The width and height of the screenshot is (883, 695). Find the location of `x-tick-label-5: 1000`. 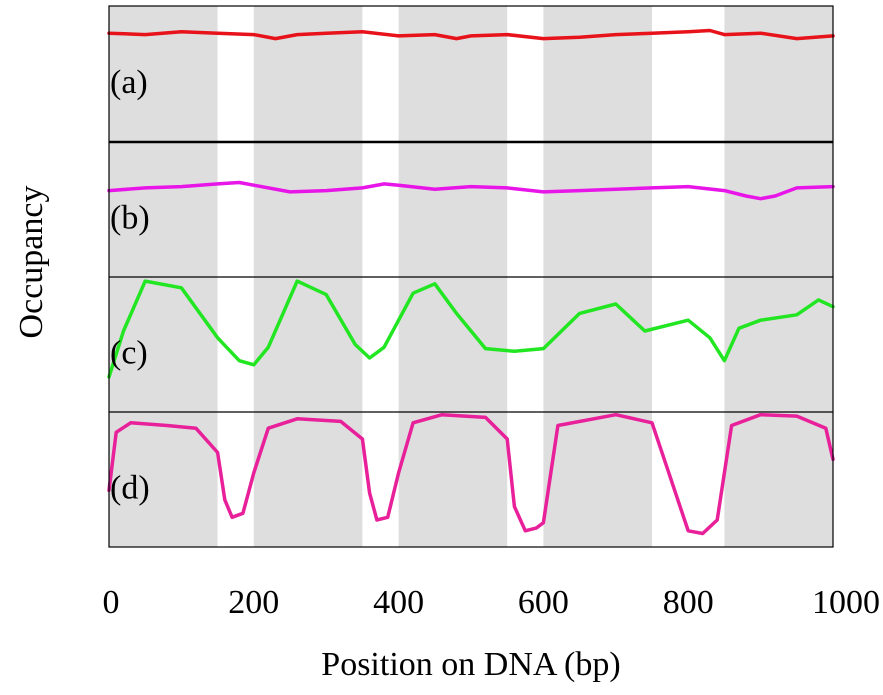

x-tick-label-5: 1000 is located at coordinates (846, 602).